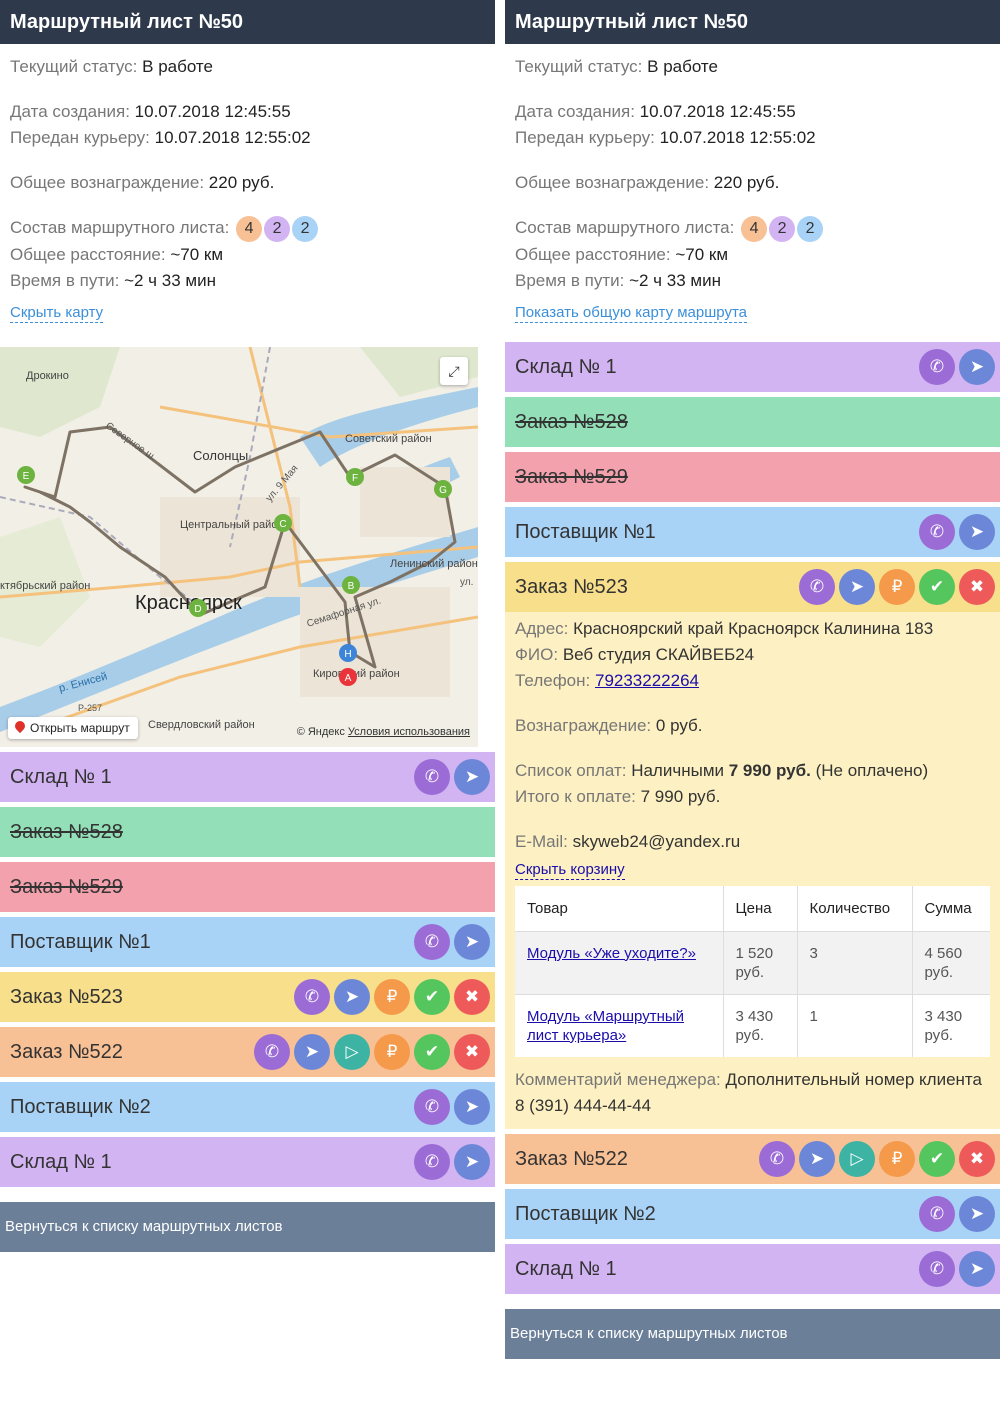 The image size is (1000, 1413). Describe the element at coordinates (585, 531) in the screenshot. I see `stop-label: Поставщик №1` at that location.